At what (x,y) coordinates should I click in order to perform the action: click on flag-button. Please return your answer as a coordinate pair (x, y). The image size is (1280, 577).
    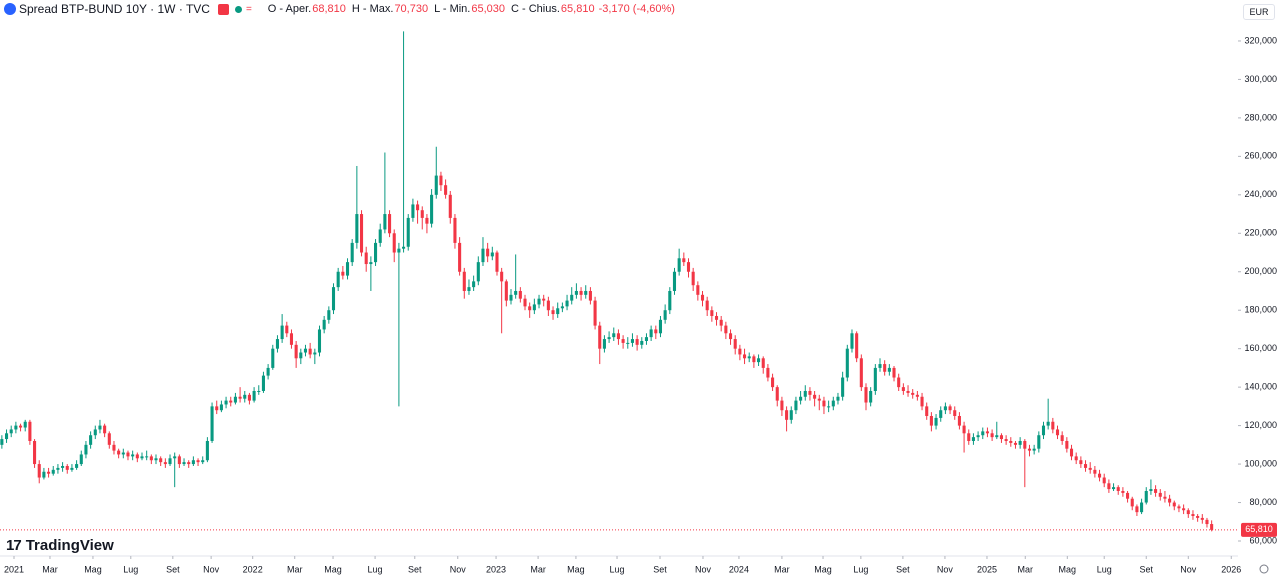
    Looking at the image, I should click on (223, 9).